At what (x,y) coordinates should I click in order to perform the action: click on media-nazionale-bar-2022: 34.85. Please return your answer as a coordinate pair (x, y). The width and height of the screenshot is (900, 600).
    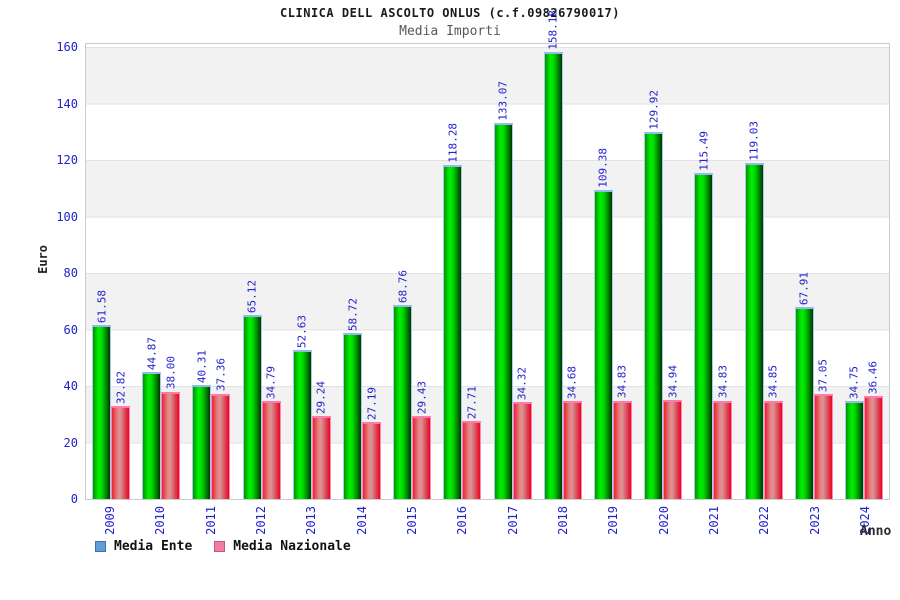
    Looking at the image, I should click on (773, 432).